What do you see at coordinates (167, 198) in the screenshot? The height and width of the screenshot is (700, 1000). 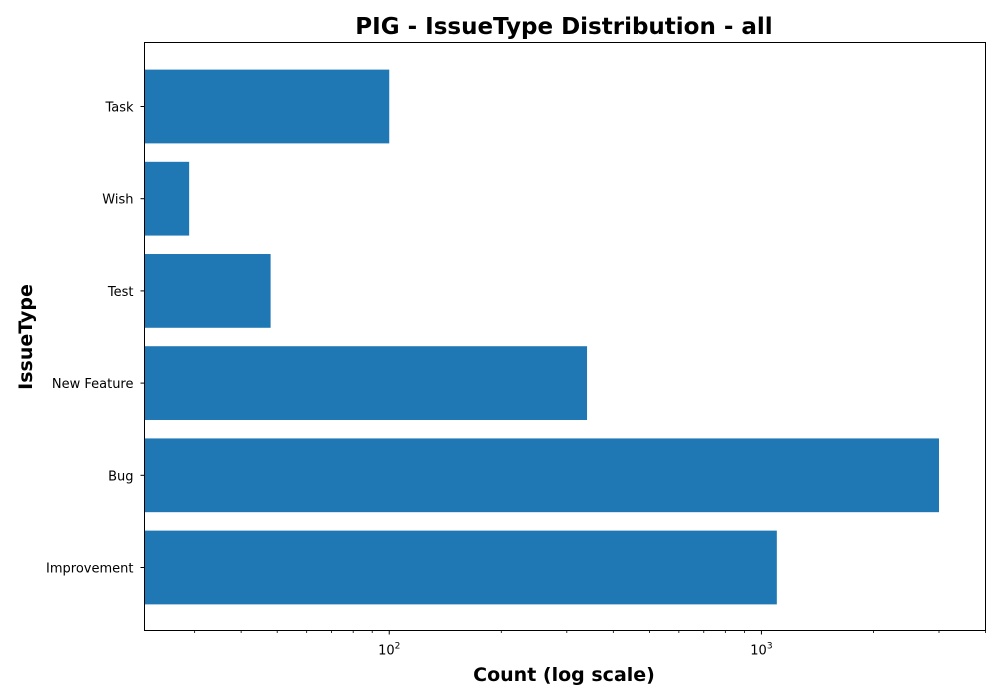 I see `bar-wish` at bounding box center [167, 198].